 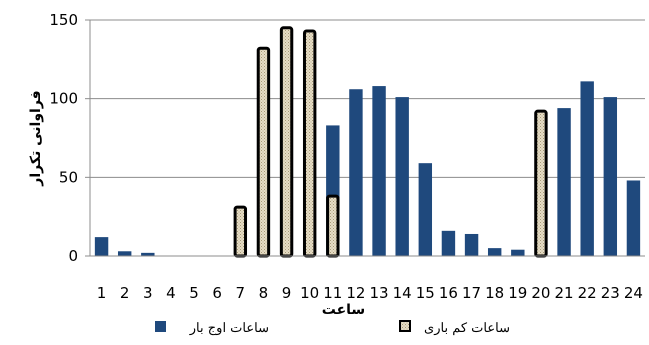 What do you see at coordinates (402, 293) in the screenshot?
I see `x-tick-label-14: 14` at bounding box center [402, 293].